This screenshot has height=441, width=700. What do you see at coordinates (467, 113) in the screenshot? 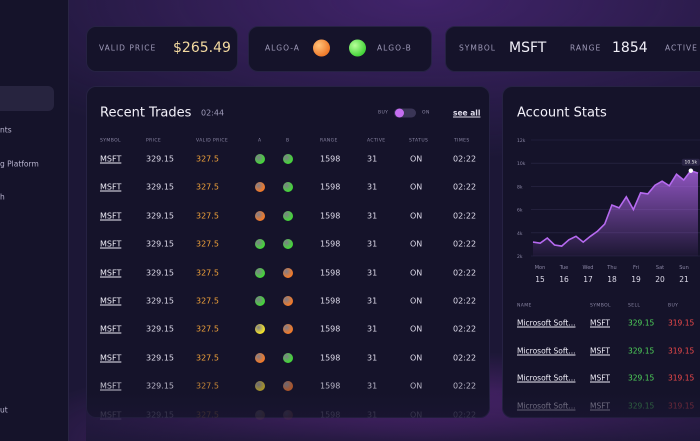
I see `see-all-link: see all` at bounding box center [467, 113].